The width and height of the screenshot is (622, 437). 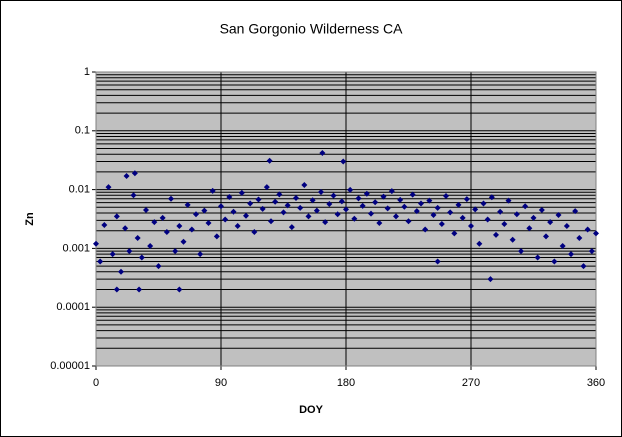 What do you see at coordinates (87, 72) in the screenshot?
I see `y-tick-label: 1` at bounding box center [87, 72].